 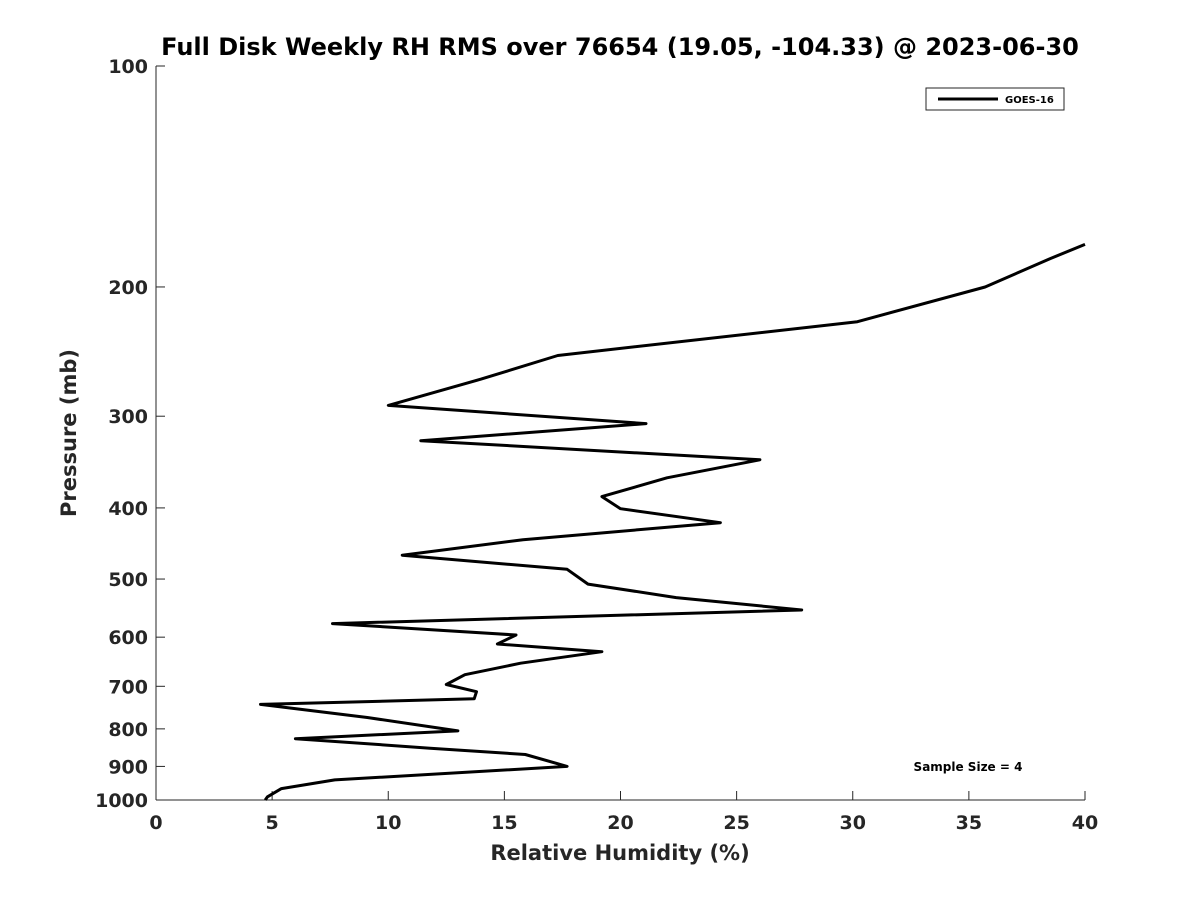 What do you see at coordinates (1085, 823) in the screenshot?
I see `x-tick-label: 40` at bounding box center [1085, 823].